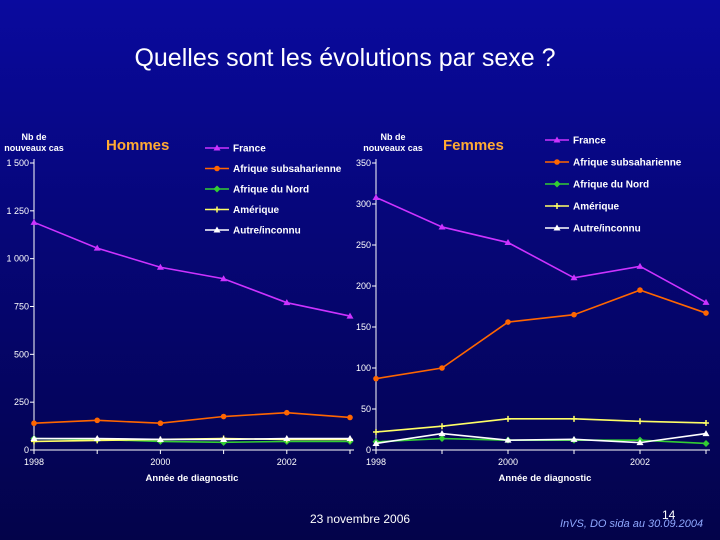 This screenshot has width=720, height=540. Describe the element at coordinates (393, 142) in the screenshot. I see `c1-y-axis-label: Nb de nouveaux cas` at that location.